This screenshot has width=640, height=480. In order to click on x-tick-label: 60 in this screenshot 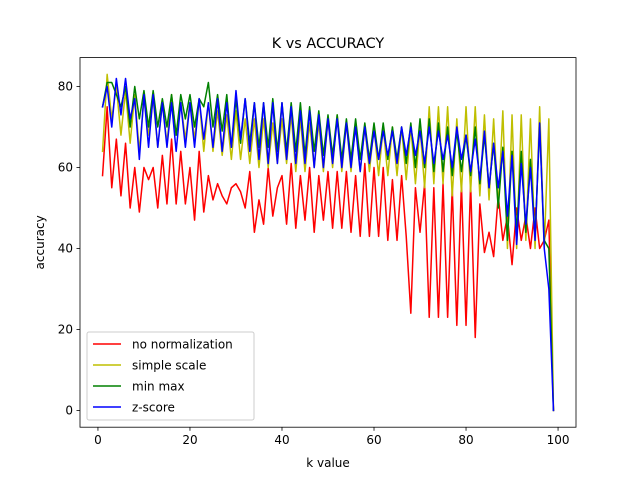, I will do `click(373, 440)`.